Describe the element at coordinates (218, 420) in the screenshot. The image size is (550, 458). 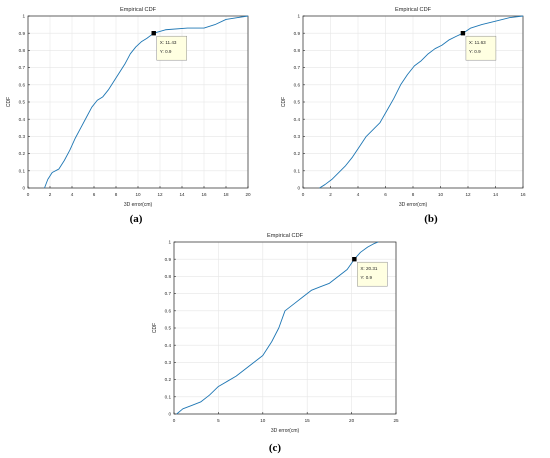
I see `x-tick-label: 5` at that location.